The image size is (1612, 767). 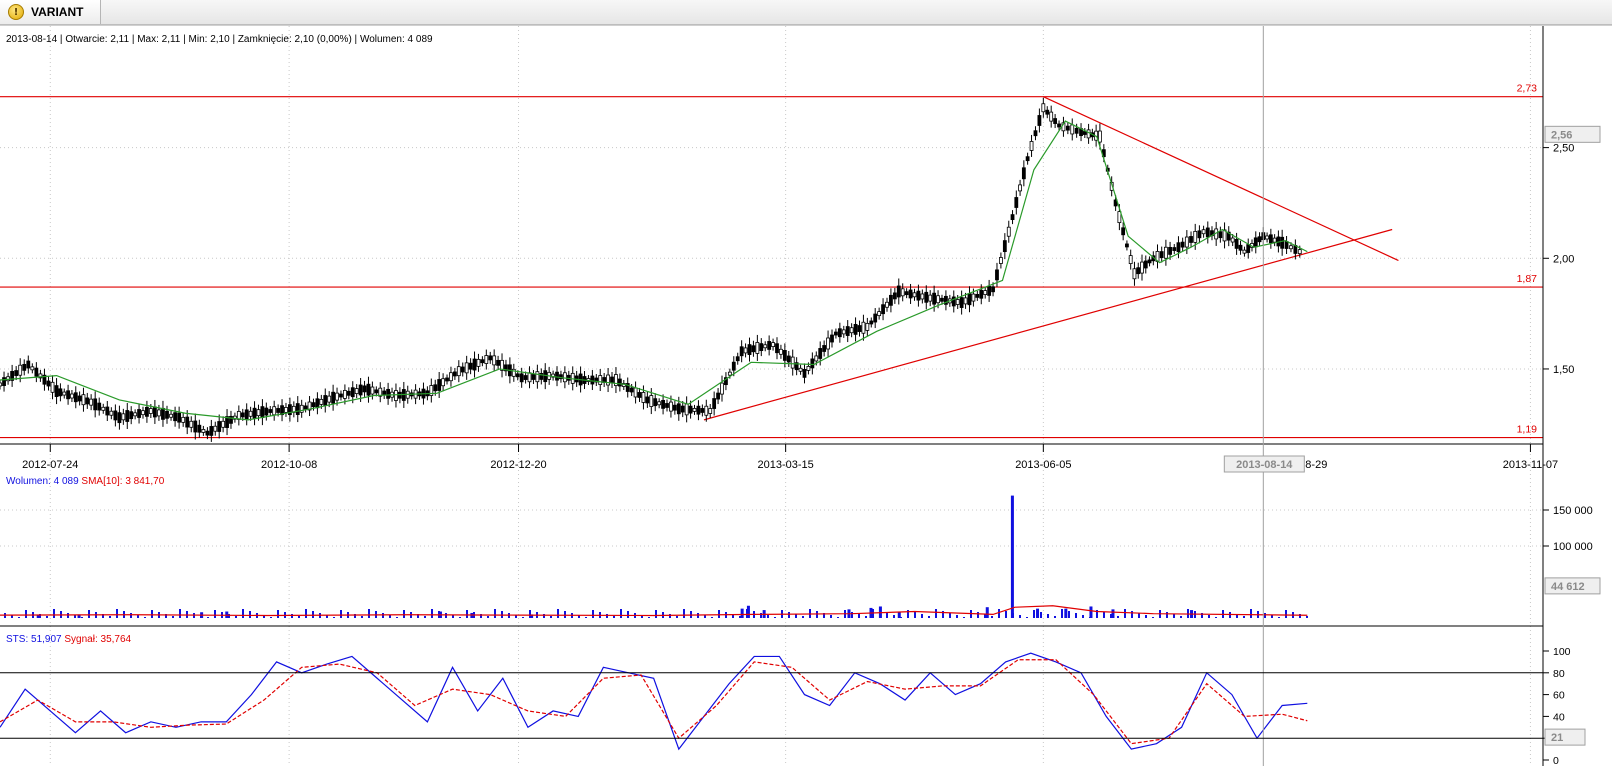 What do you see at coordinates (16, 12) in the screenshot?
I see `warning-icon: !` at bounding box center [16, 12].